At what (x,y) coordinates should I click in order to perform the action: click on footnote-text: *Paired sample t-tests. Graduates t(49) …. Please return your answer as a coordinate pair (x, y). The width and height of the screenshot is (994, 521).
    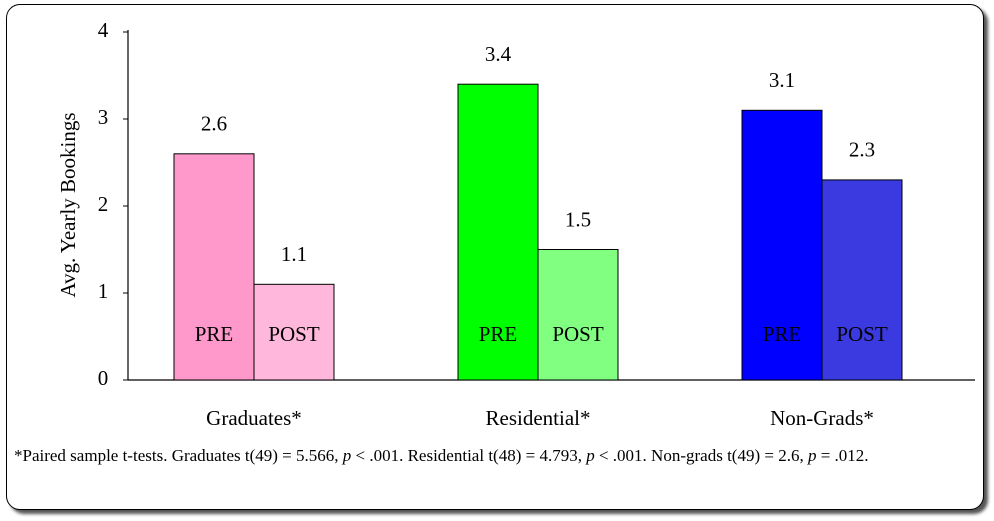
    Looking at the image, I should click on (178, 455).